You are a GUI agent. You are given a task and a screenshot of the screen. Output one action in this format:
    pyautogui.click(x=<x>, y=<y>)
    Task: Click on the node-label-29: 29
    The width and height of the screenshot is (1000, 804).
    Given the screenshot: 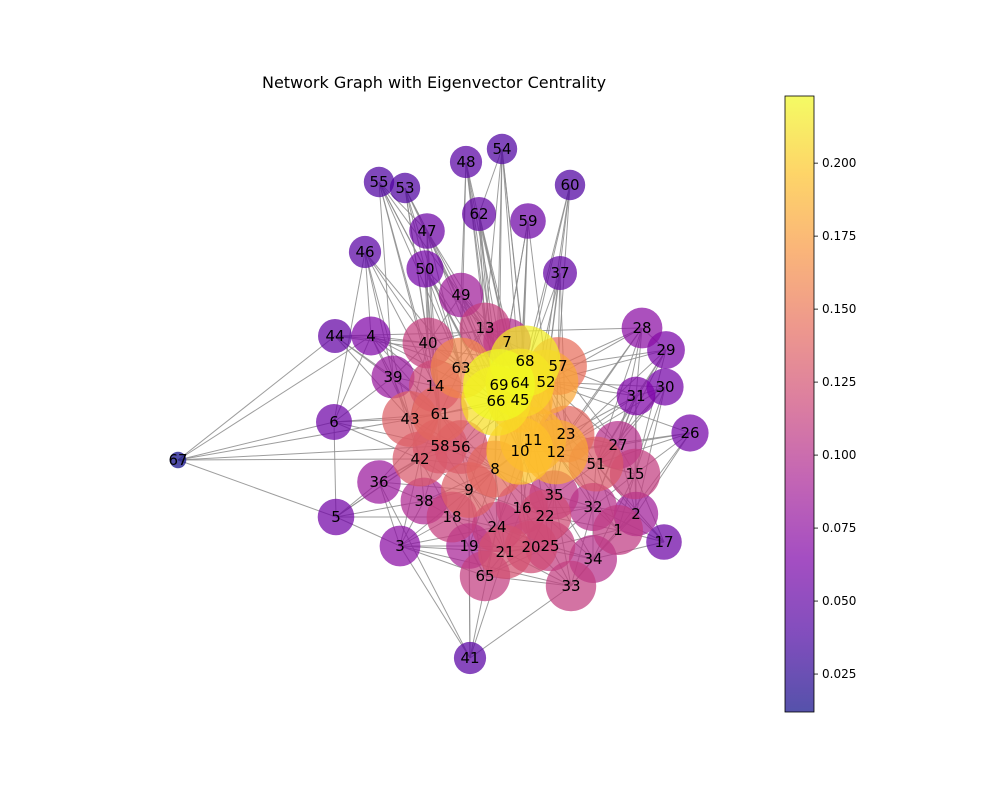 What is the action you would take?
    pyautogui.click(x=665, y=350)
    